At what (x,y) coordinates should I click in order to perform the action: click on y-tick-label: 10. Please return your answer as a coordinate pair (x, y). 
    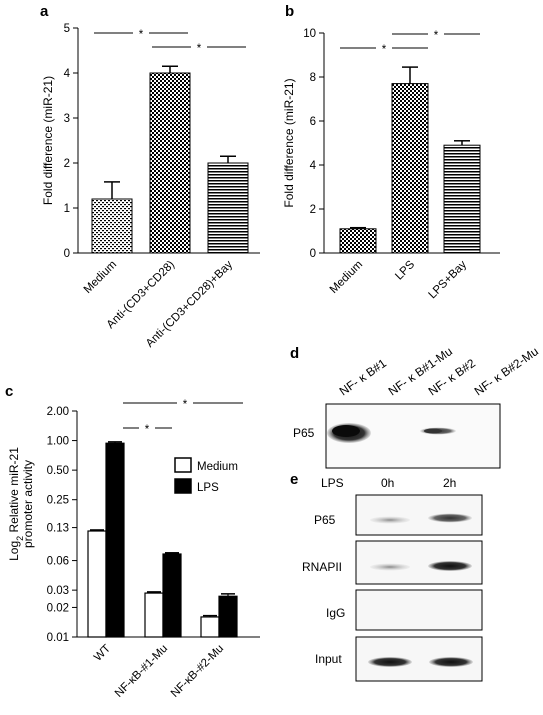
    Looking at the image, I should click on (309, 34).